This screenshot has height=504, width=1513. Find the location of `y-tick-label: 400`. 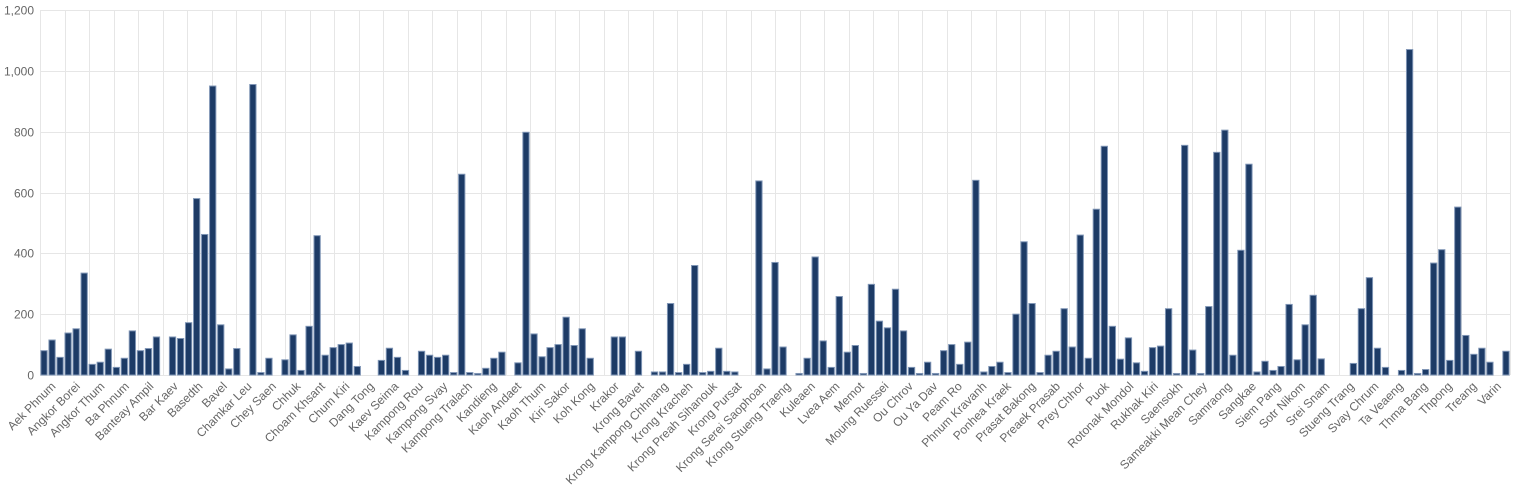

y-tick-label: 400 is located at coordinates (24, 254).